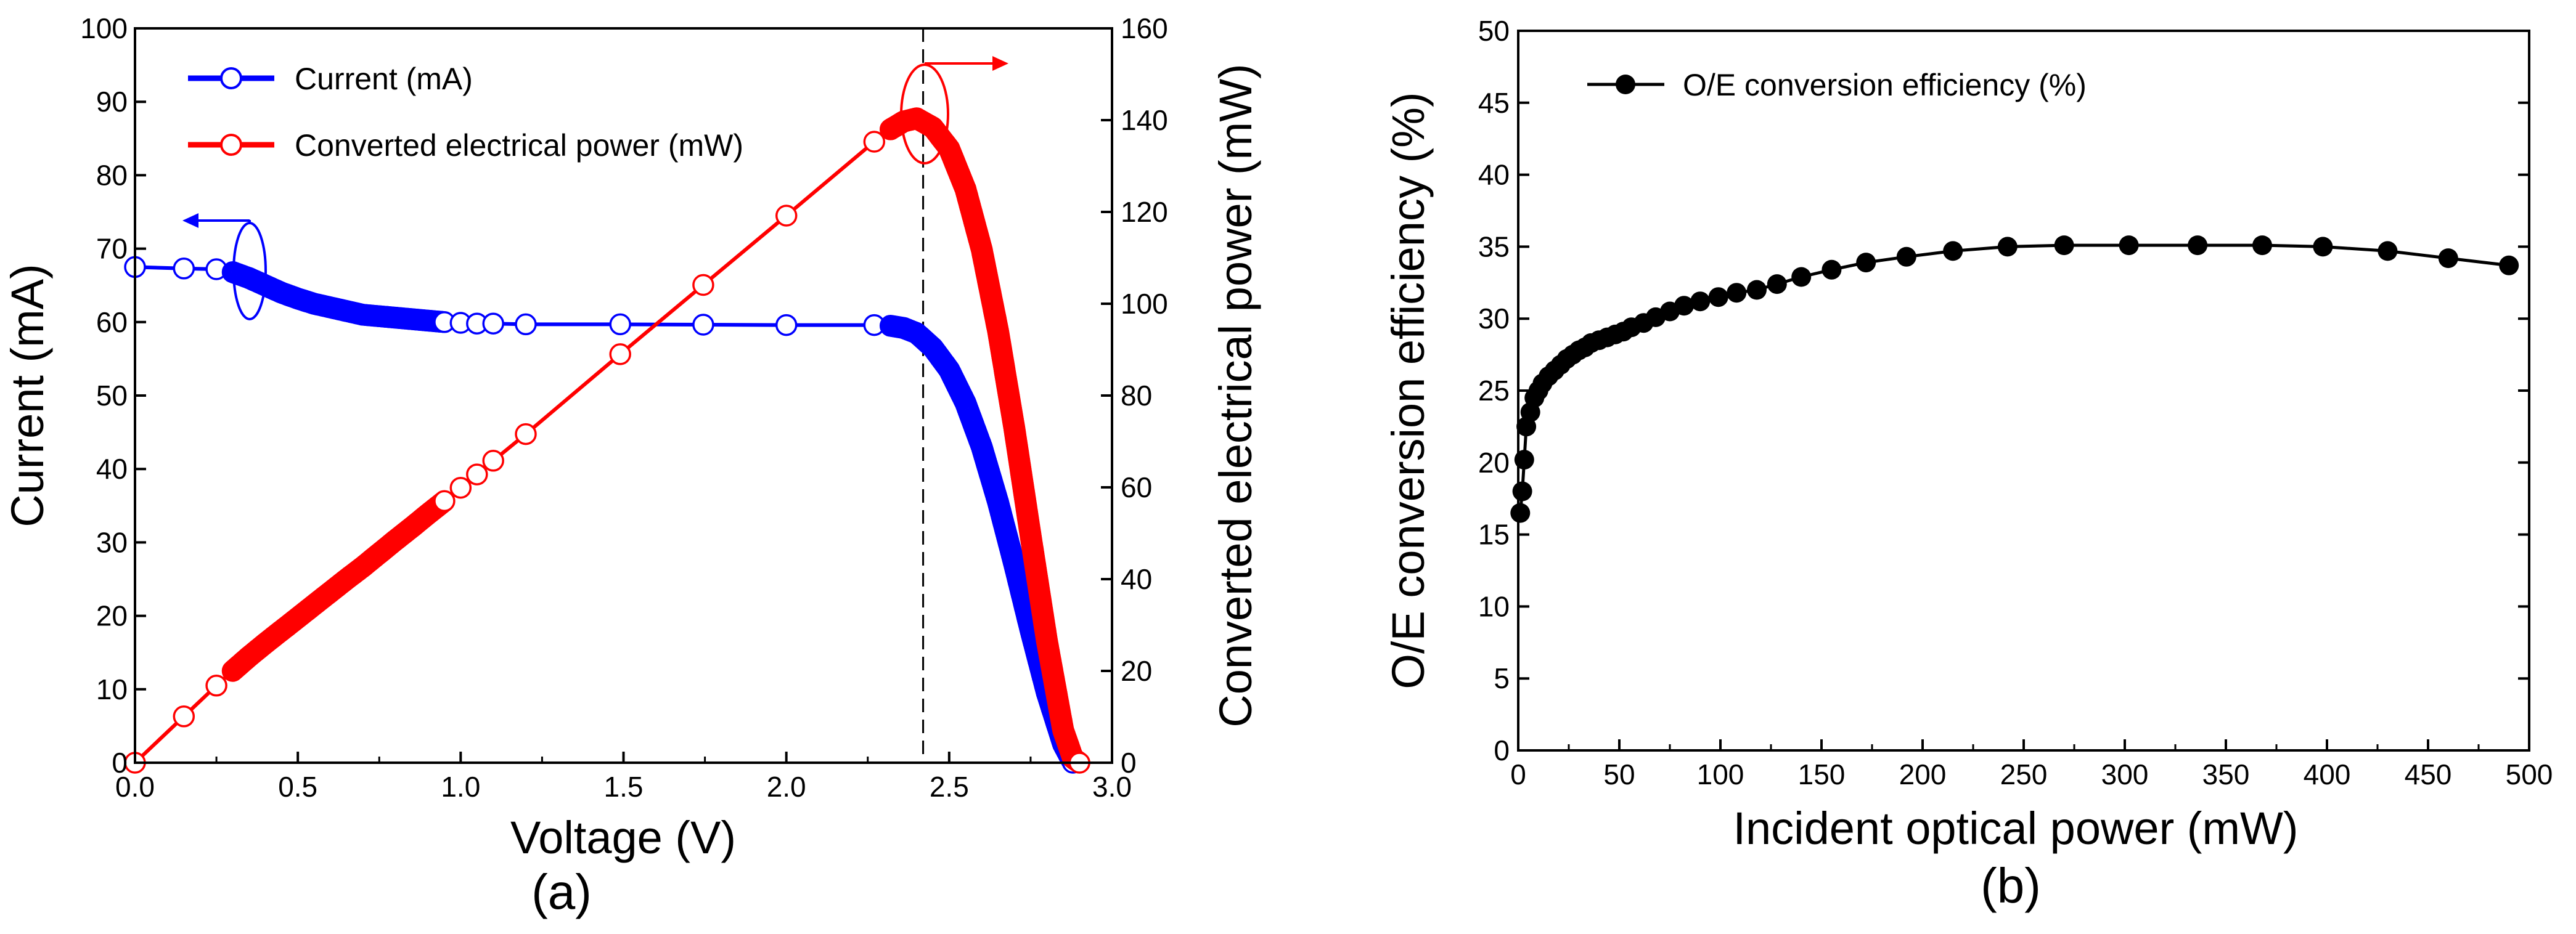 This screenshot has width=2576, height=934. Describe the element at coordinates (2529, 774) in the screenshot. I see `x-tick-label: 500` at that location.